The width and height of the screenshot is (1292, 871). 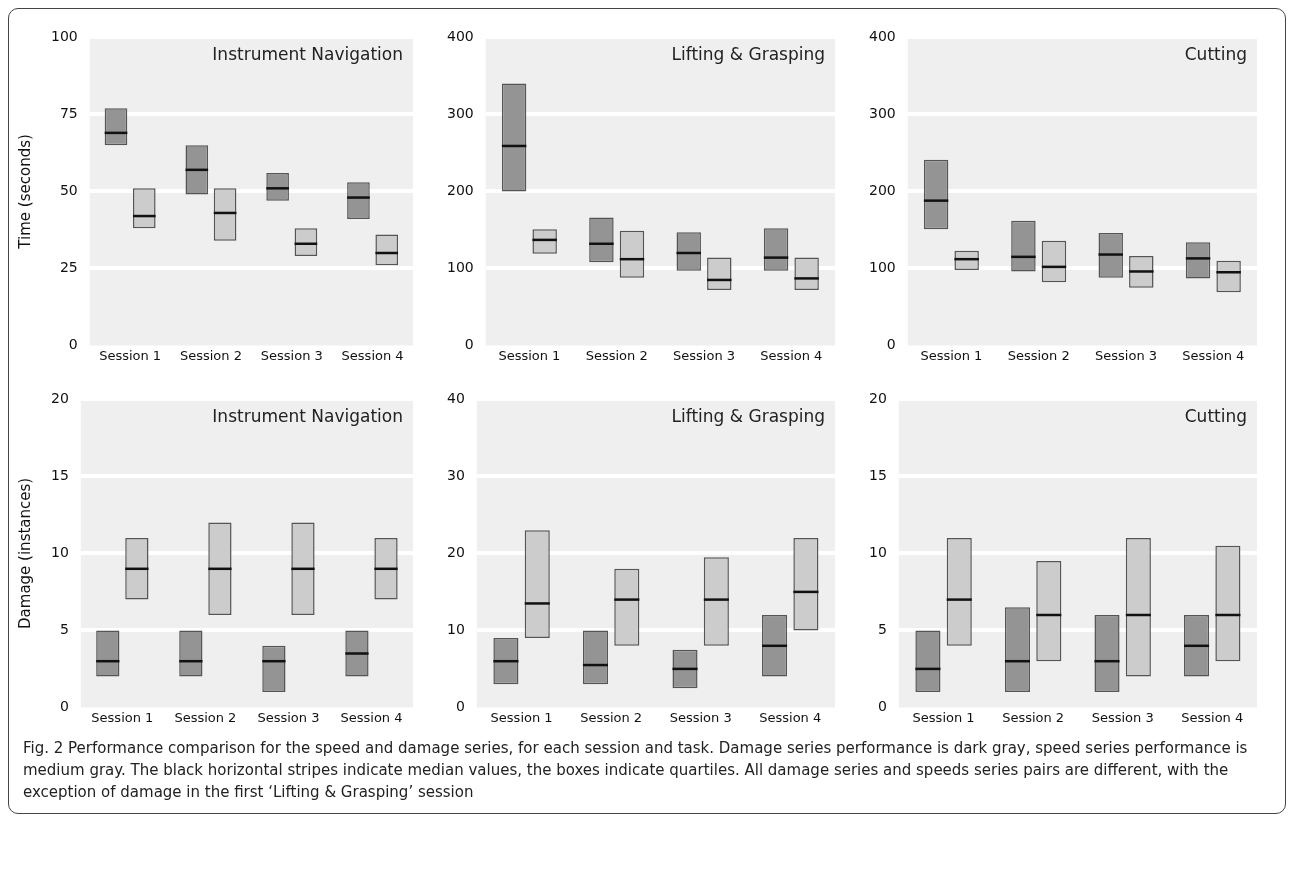 What do you see at coordinates (68, 267) in the screenshot?
I see `y-tick-label: 25` at bounding box center [68, 267].